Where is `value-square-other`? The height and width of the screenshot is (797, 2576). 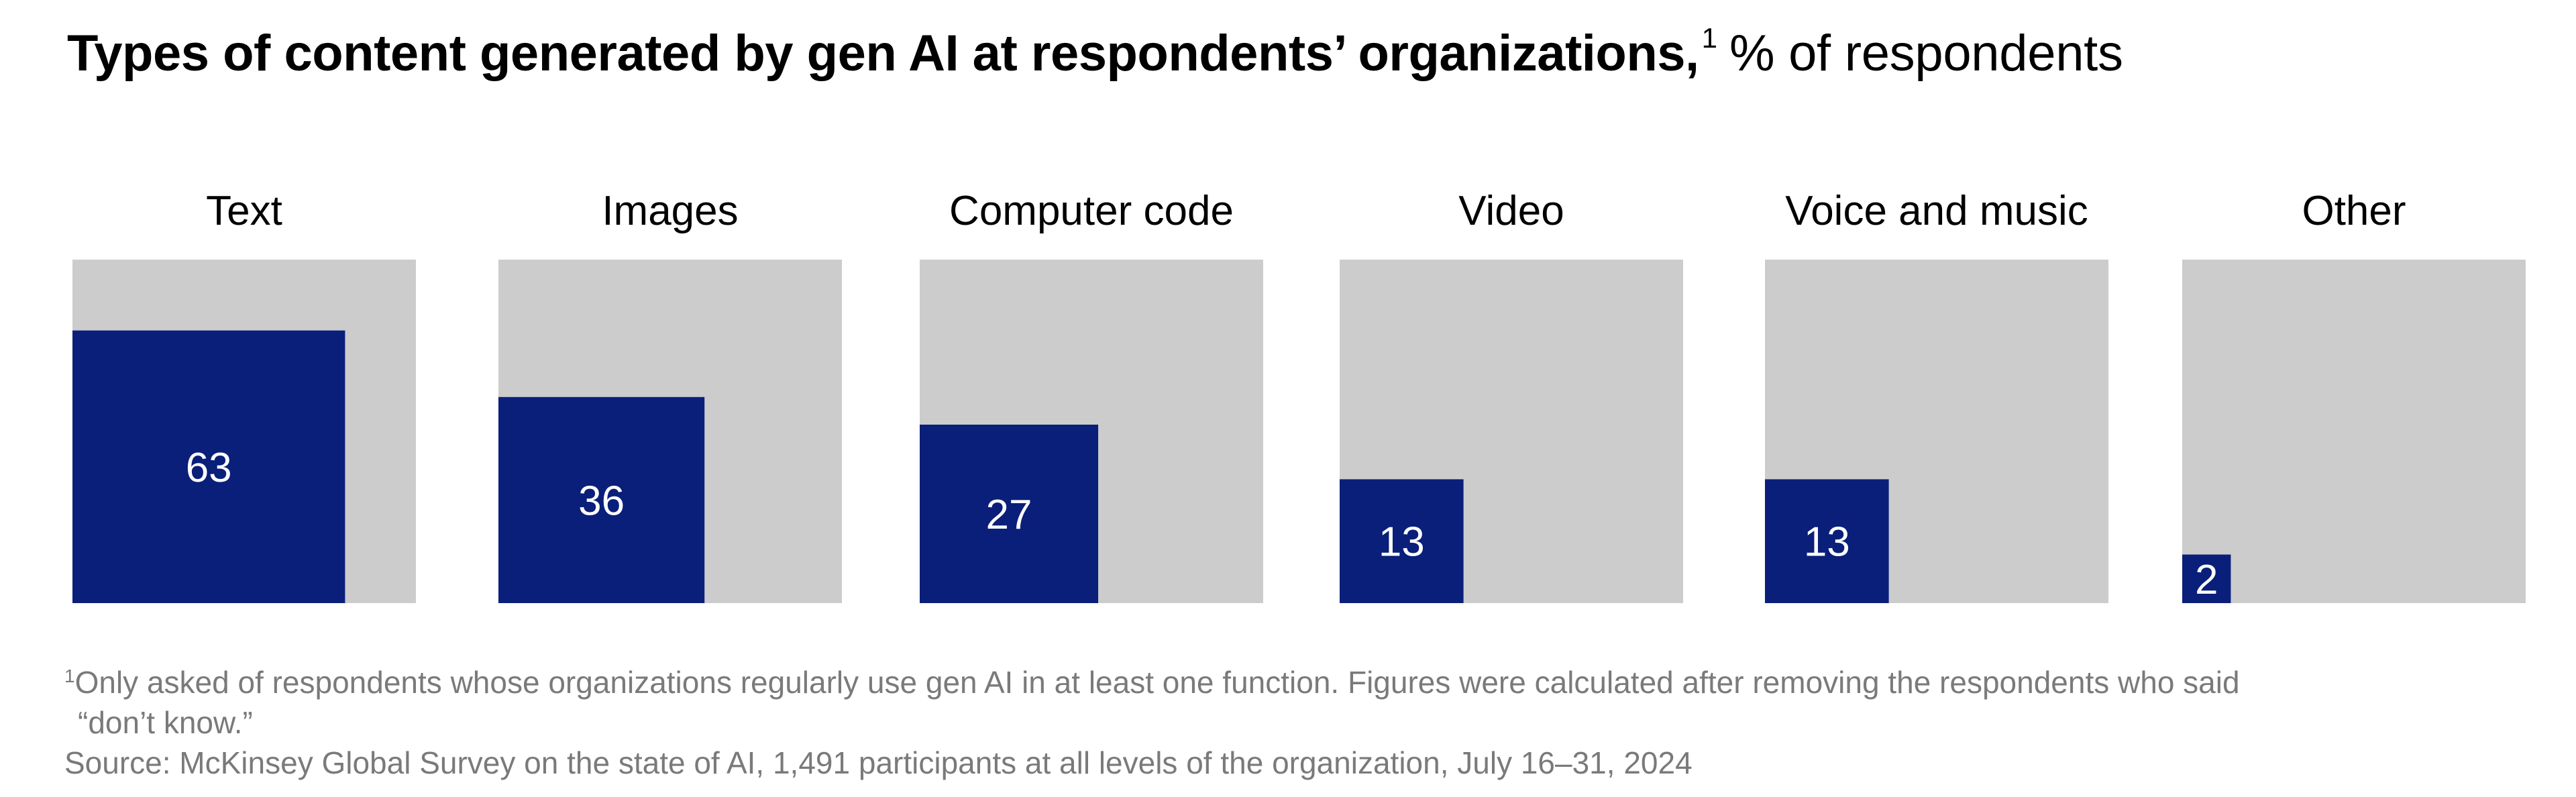
value-square-other is located at coordinates (2206, 578).